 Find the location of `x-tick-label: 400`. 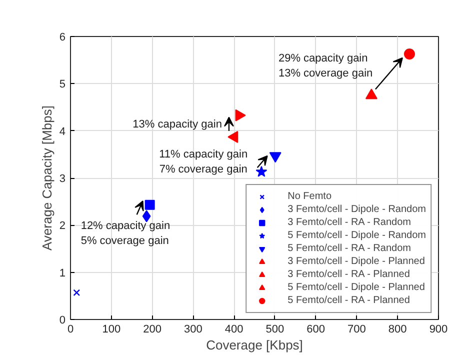

x-tick-label: 400 is located at coordinates (234, 330).